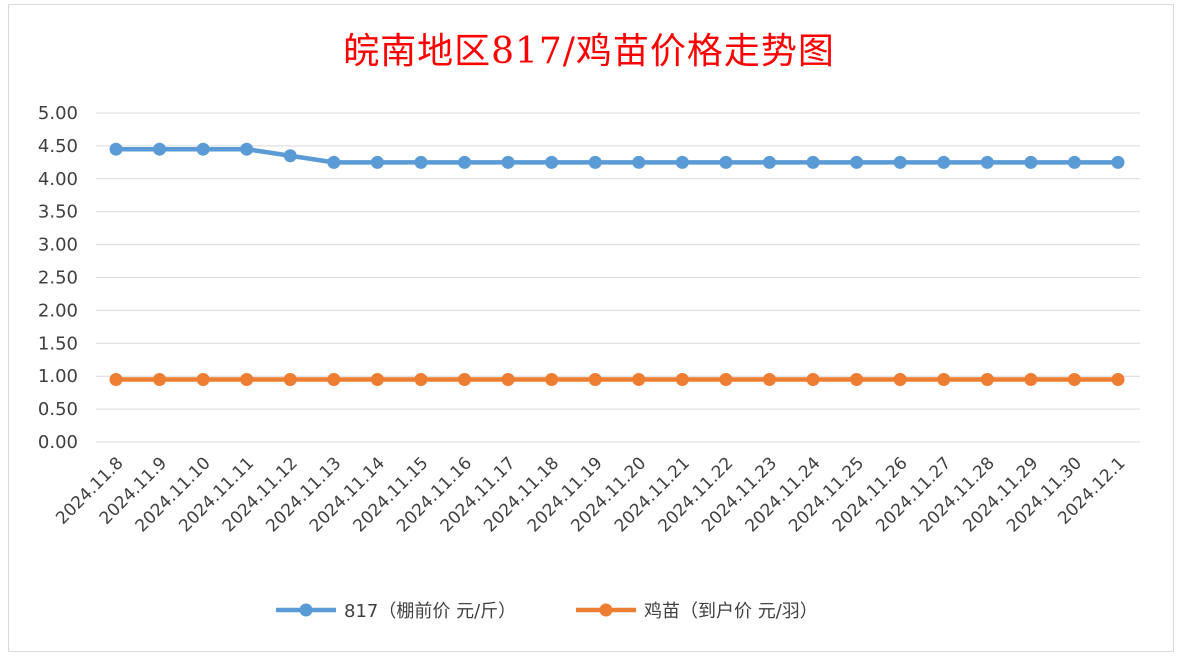  I want to click on y-tick-label: 2.50, so click(58, 278).